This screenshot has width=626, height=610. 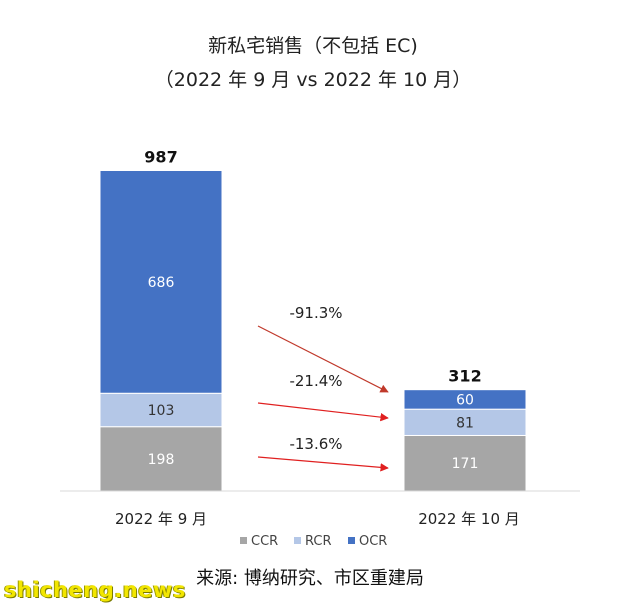 I want to click on x-tick-label-2: 2022 年 10 月, so click(x=469, y=519).